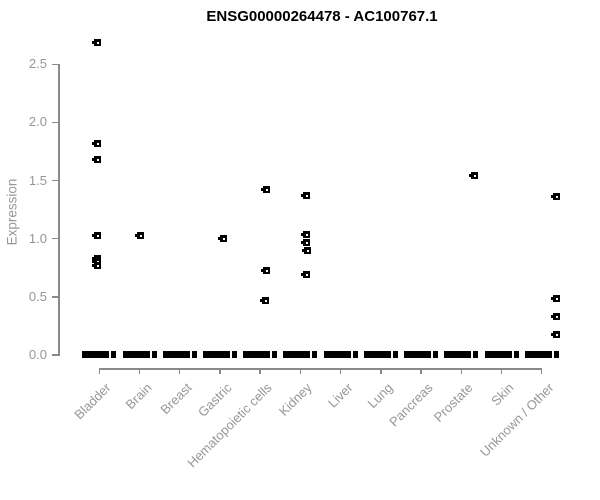  Describe the element at coordinates (320, 369) in the screenshot. I see `x-axis-line` at that location.